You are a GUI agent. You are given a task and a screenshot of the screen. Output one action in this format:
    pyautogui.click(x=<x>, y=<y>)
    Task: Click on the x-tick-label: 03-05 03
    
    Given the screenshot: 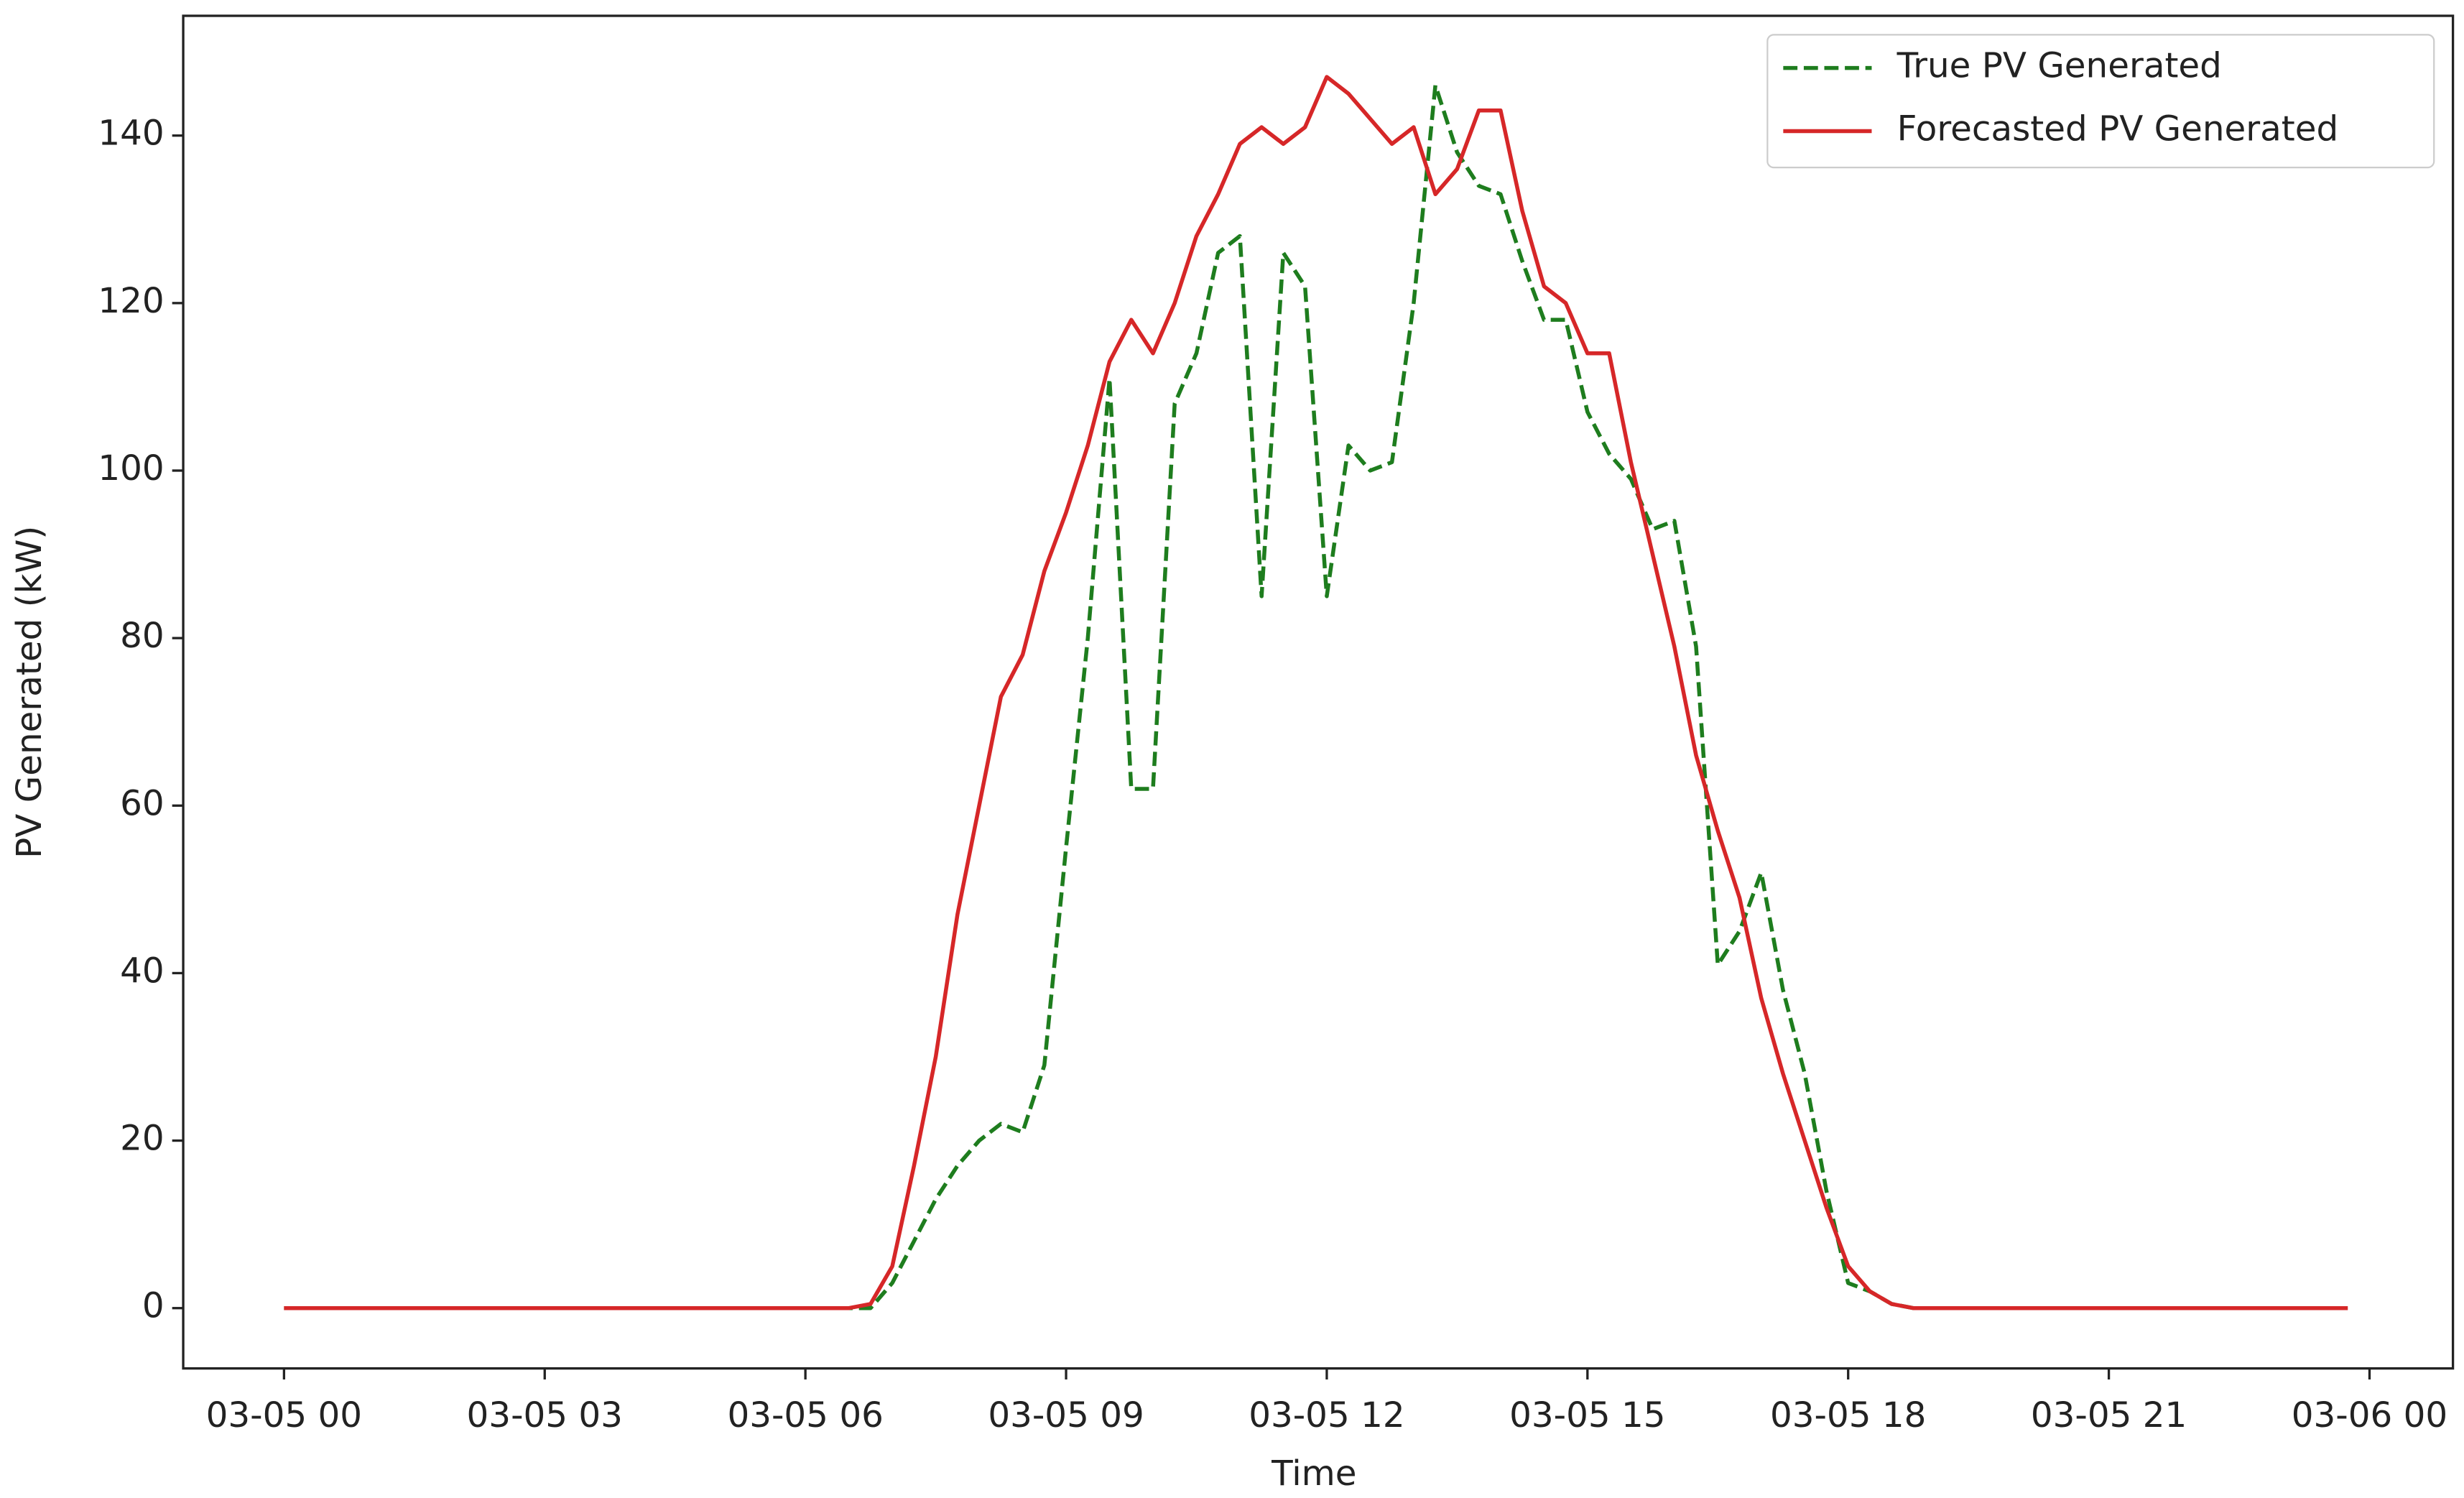 What is the action you would take?
    pyautogui.click(x=545, y=1415)
    